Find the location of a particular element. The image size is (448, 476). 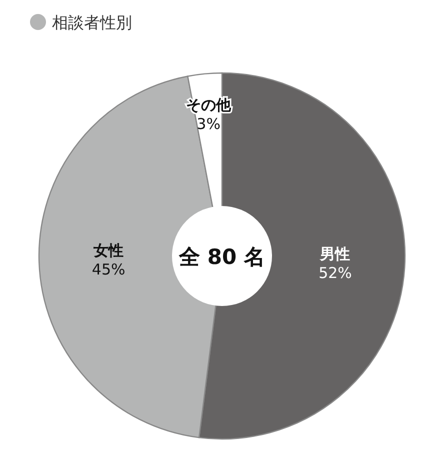

data-label: 45% is located at coordinates (109, 269).